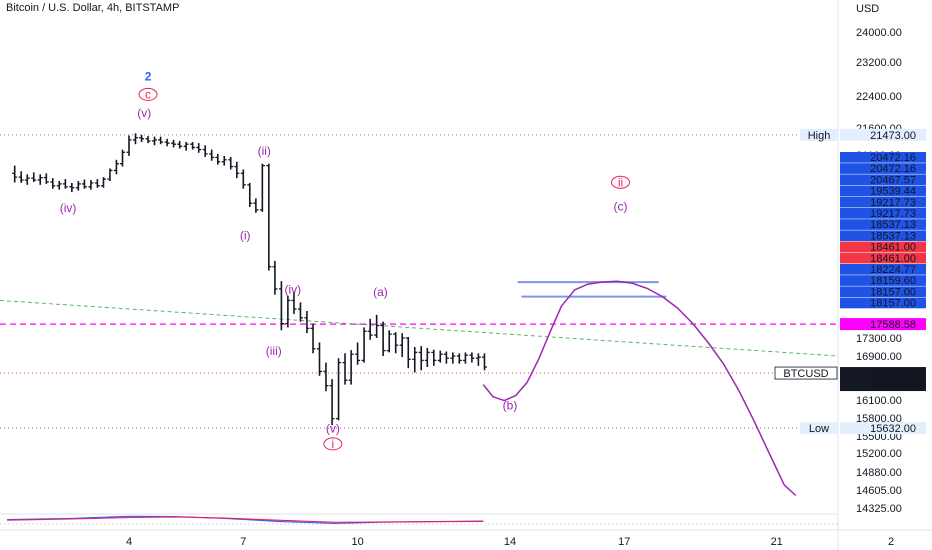 The width and height of the screenshot is (932, 550). I want to click on symbol-title: Bitcoin / U.S. Dollar, 4h, BITSTAMP, so click(93, 8).